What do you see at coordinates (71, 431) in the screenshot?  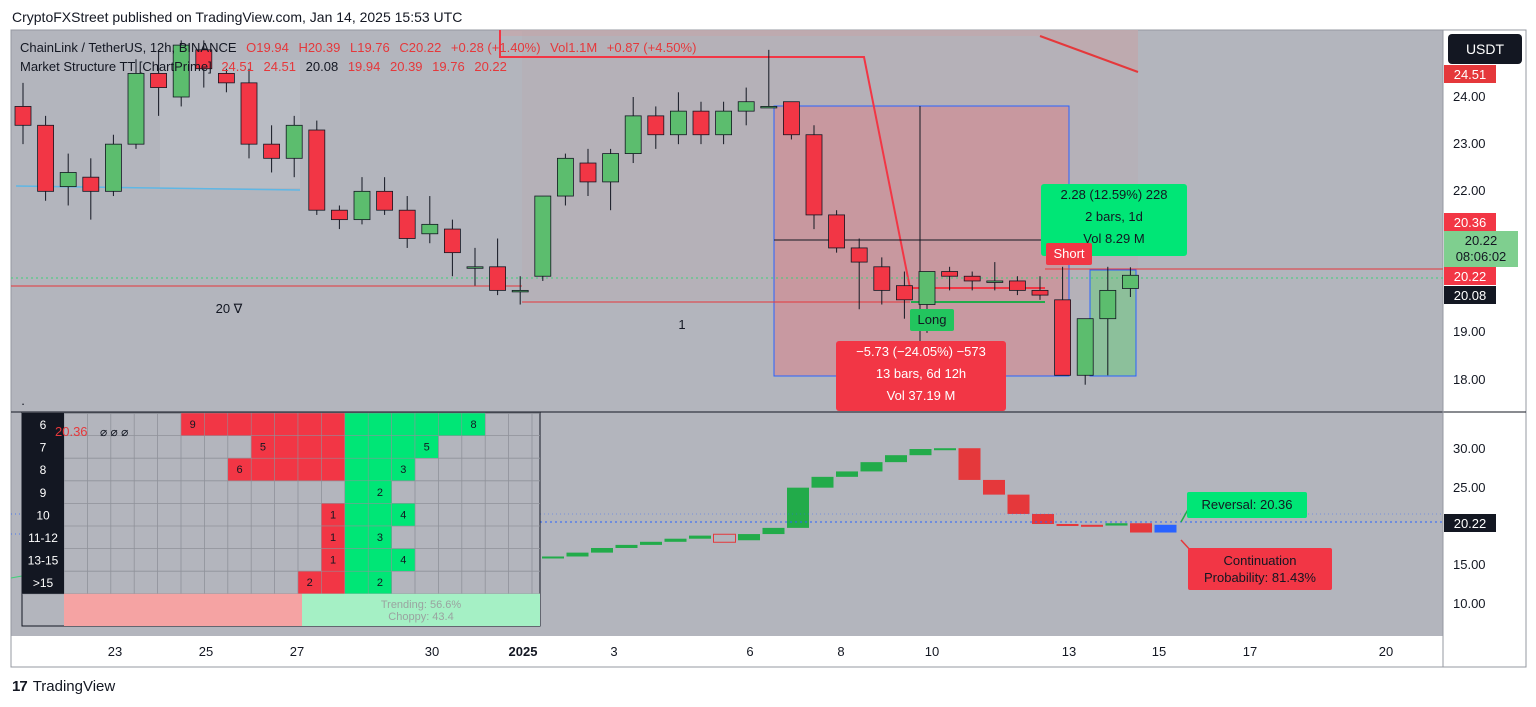 I see `heat-overlay-value: 20.36` at bounding box center [71, 431].